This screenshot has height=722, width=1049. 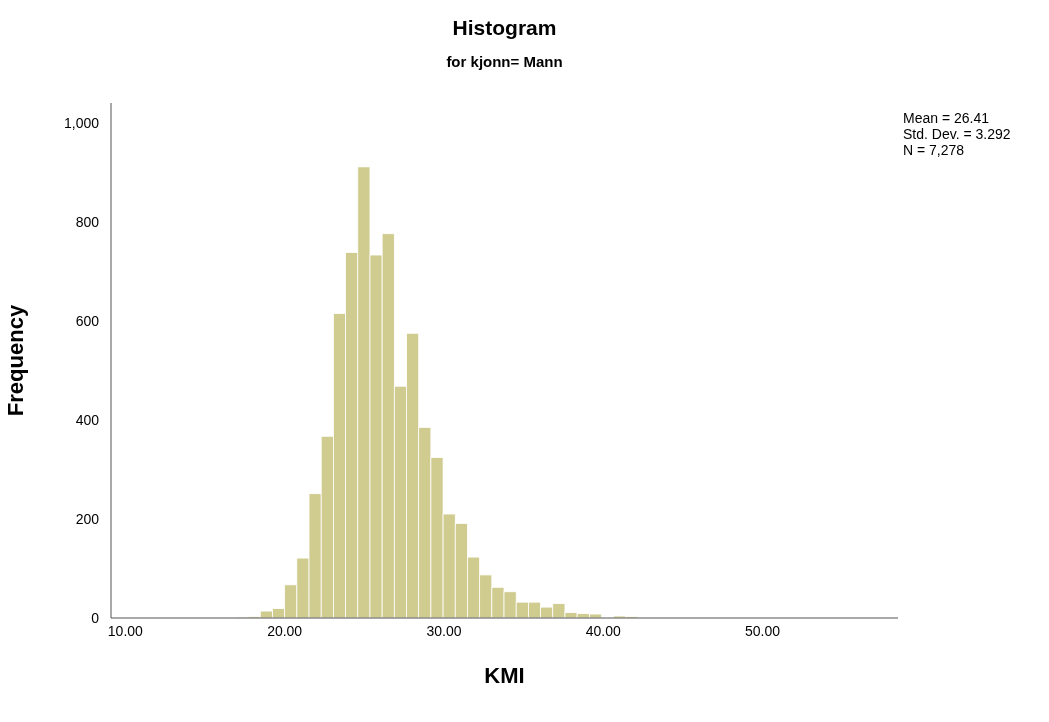 What do you see at coordinates (285, 630) in the screenshot?
I see `x-tick-label: 20.00` at bounding box center [285, 630].